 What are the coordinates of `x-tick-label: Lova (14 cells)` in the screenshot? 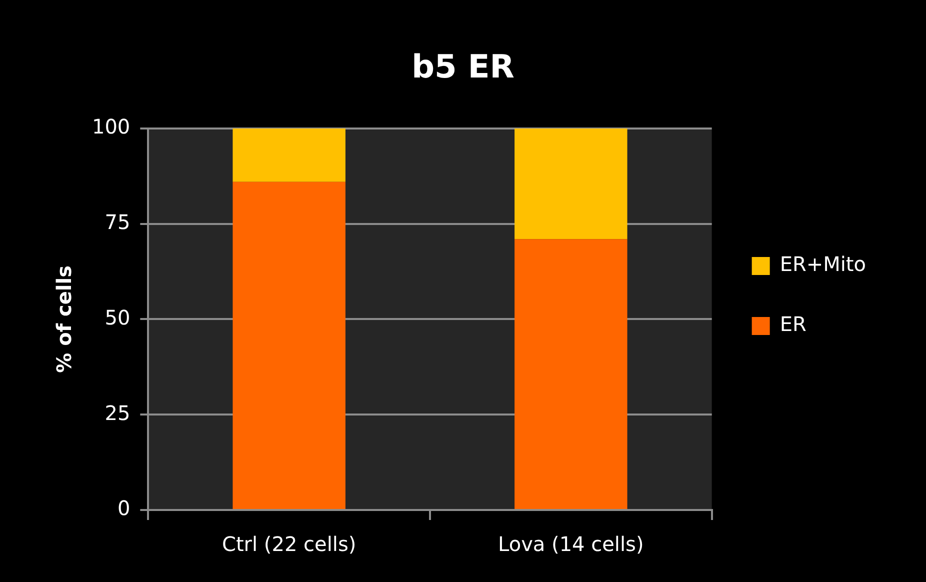 It's located at (571, 544).